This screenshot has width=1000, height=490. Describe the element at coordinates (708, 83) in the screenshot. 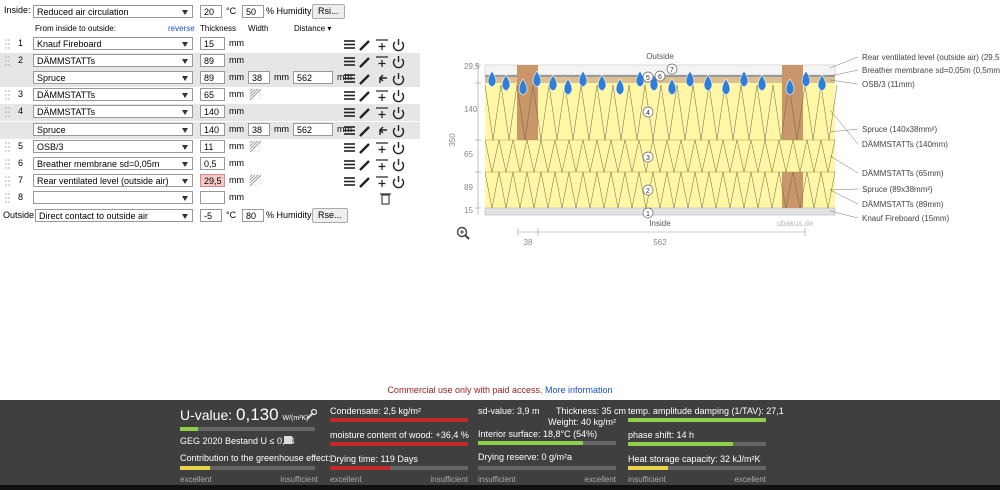

I see `drop` at that location.